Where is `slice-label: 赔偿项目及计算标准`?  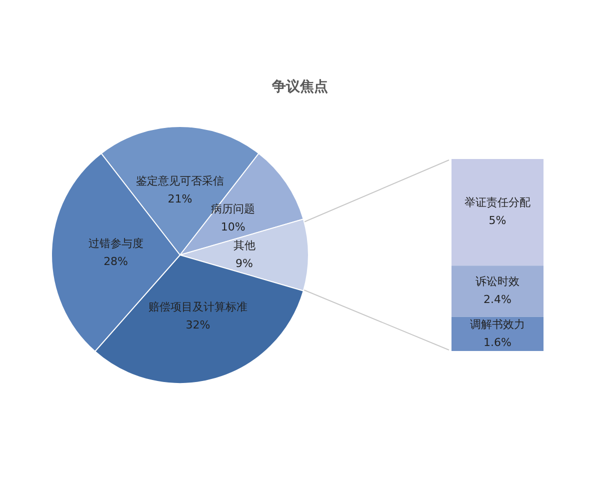
slice-label: 赔偿项目及计算标准 is located at coordinates (198, 307).